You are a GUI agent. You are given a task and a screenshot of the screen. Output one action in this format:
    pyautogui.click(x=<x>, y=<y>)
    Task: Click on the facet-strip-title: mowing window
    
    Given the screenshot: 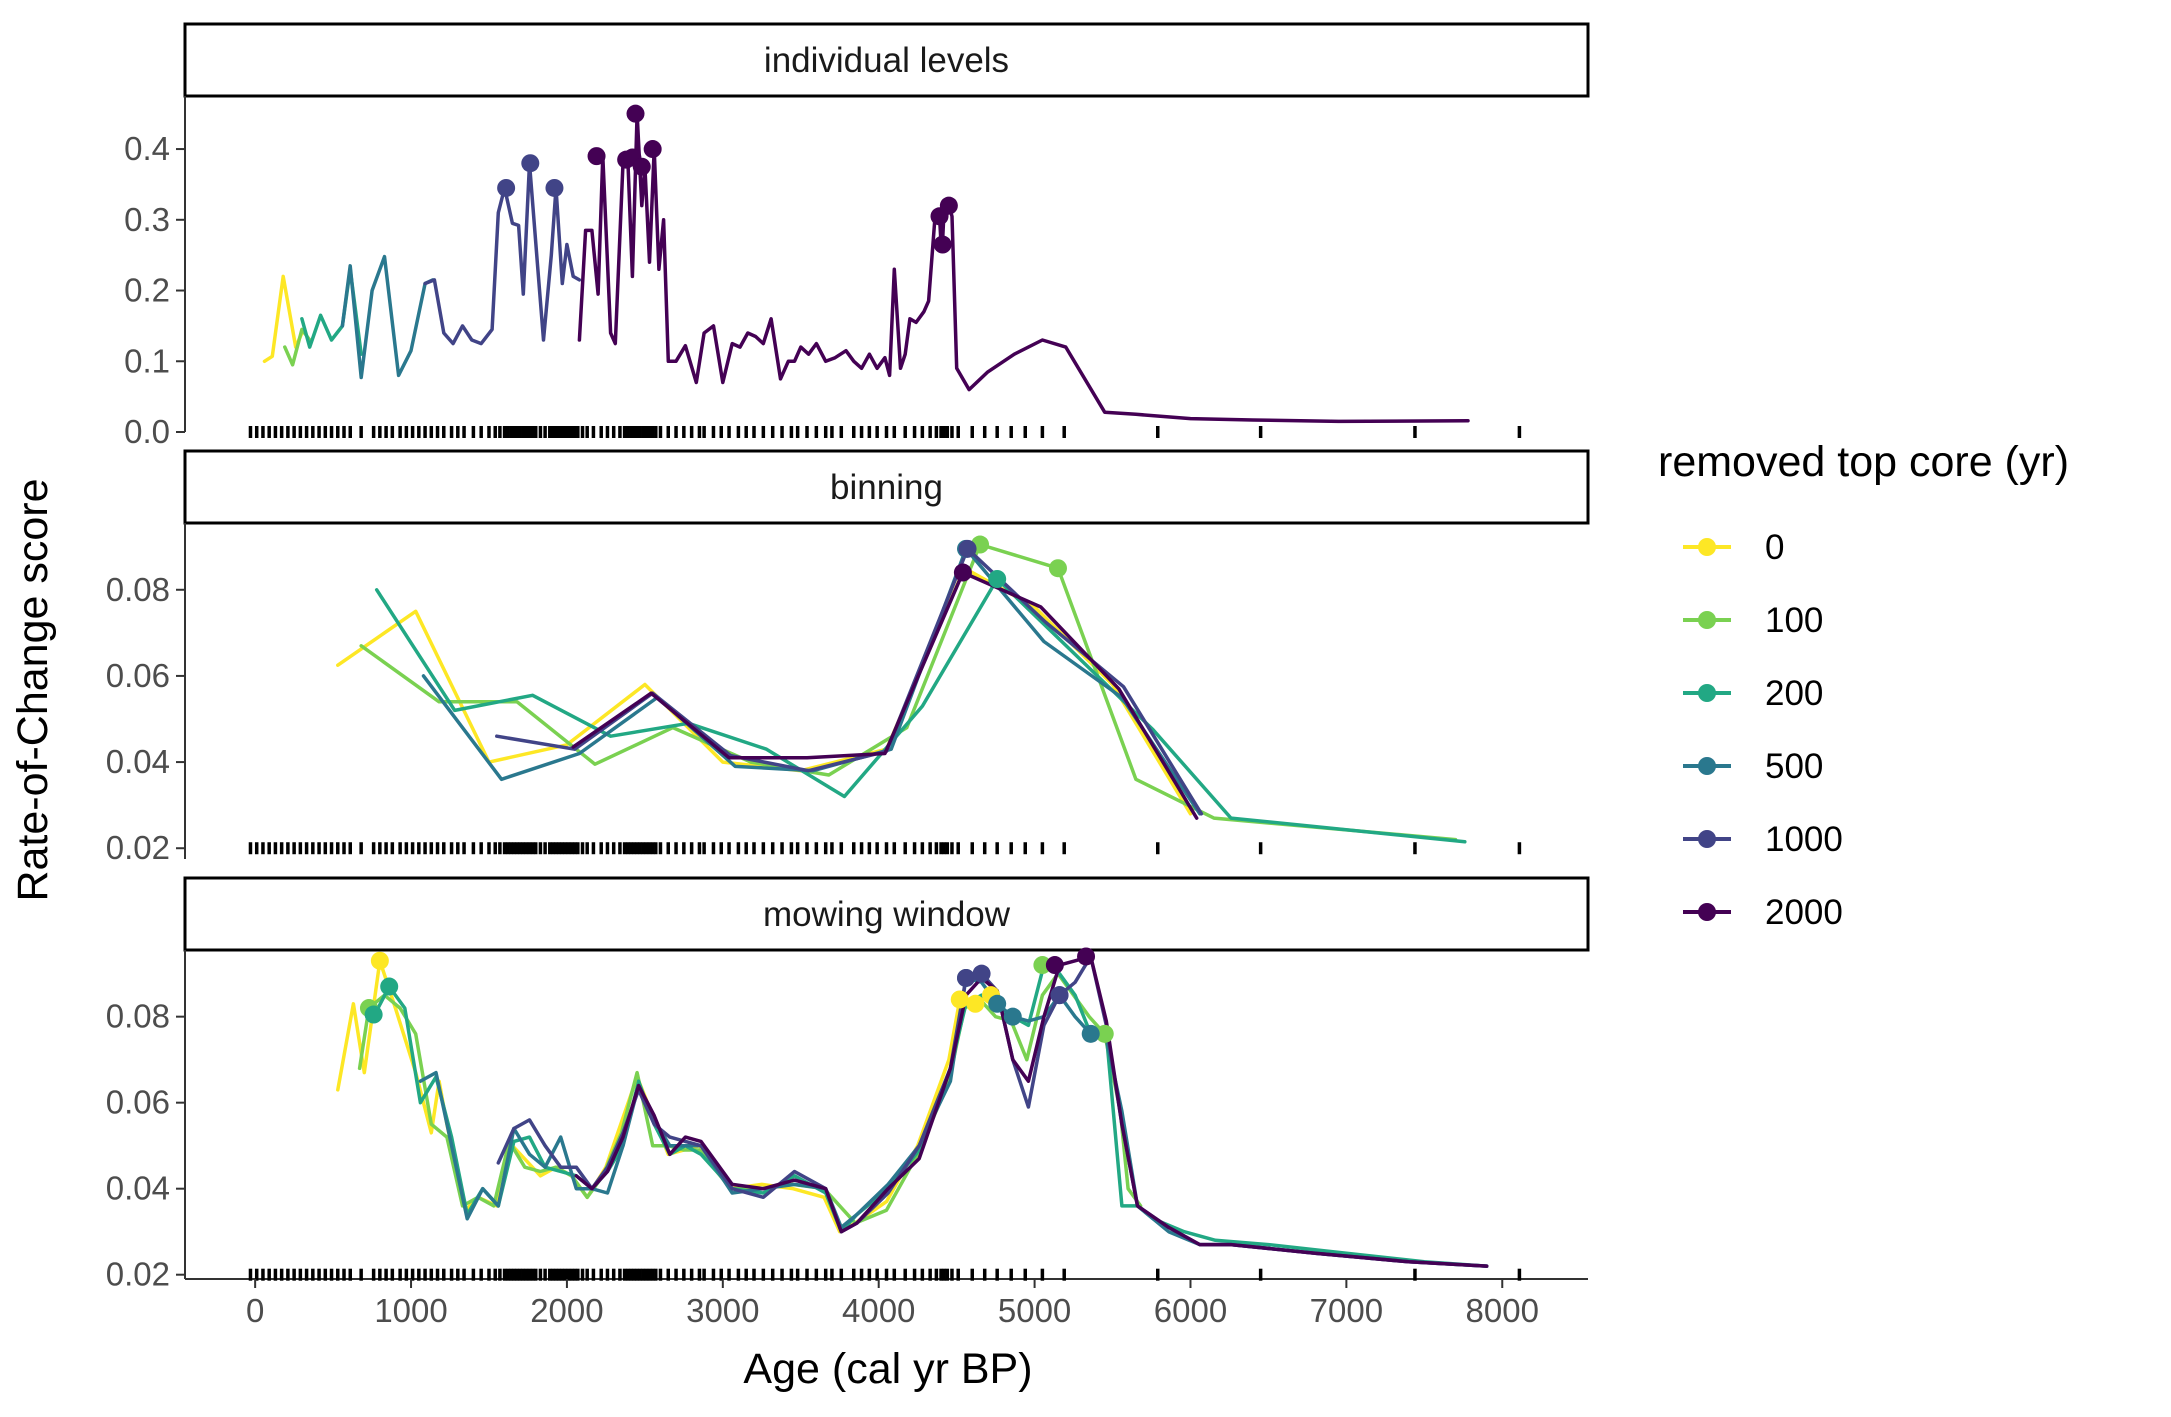 What is the action you would take?
    pyautogui.click(x=887, y=914)
    